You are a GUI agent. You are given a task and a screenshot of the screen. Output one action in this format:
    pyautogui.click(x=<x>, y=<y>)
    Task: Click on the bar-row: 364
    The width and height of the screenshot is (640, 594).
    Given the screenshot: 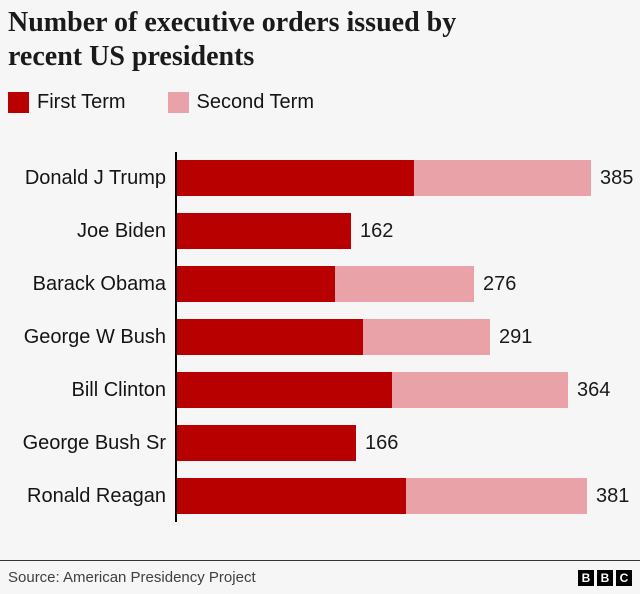 What is the action you would take?
    pyautogui.click(x=393, y=390)
    